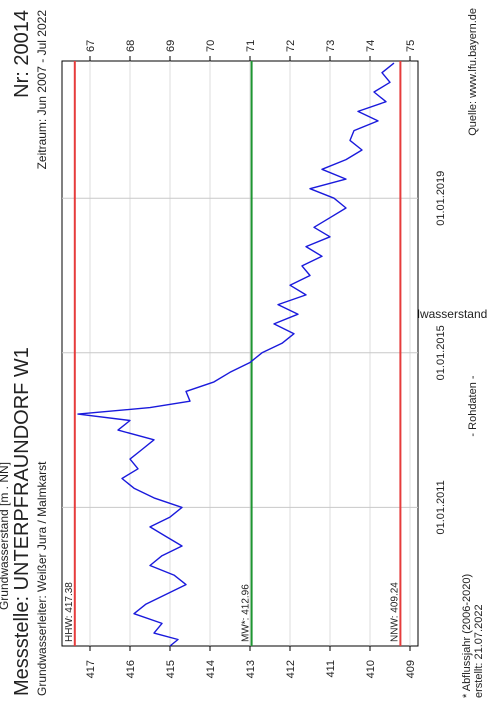 The image size is (488, 706). What do you see at coordinates (251, 46) in the screenshot?
I see `y2-tick-label: 71` at bounding box center [251, 46].